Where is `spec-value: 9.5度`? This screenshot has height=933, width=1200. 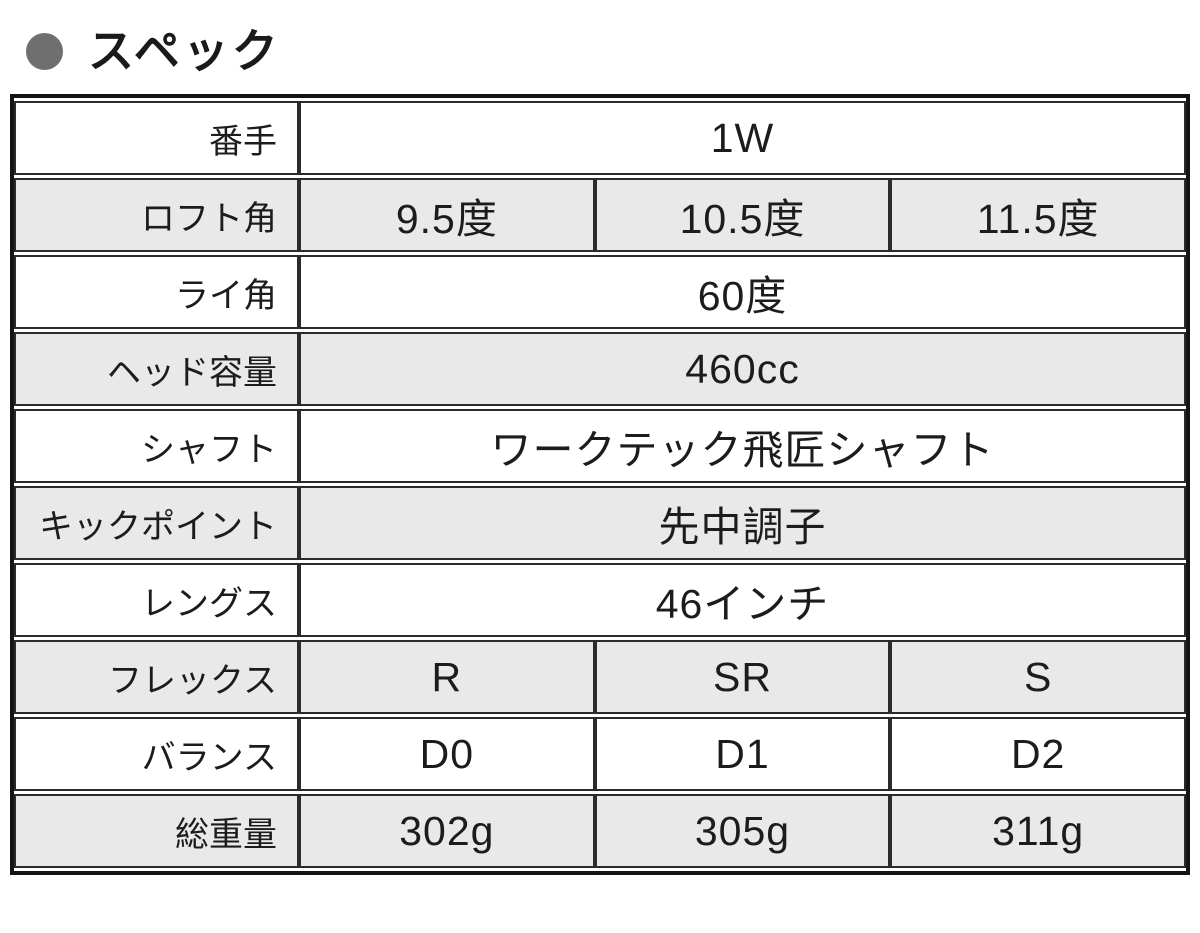 spec-value: 9.5度 is located at coordinates (447, 215).